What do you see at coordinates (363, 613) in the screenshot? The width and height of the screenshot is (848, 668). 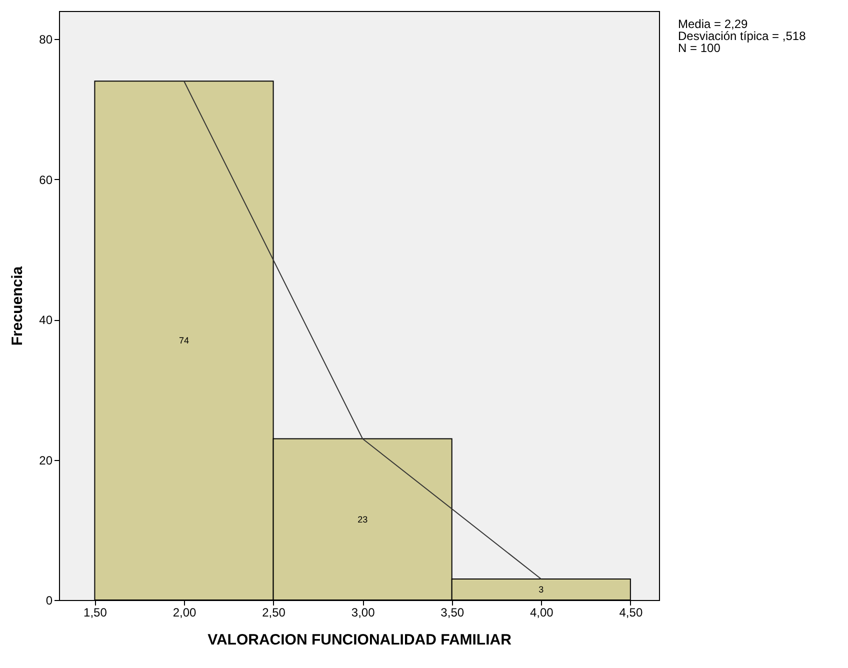 I see `x-tick-label: 3,00` at bounding box center [363, 613].